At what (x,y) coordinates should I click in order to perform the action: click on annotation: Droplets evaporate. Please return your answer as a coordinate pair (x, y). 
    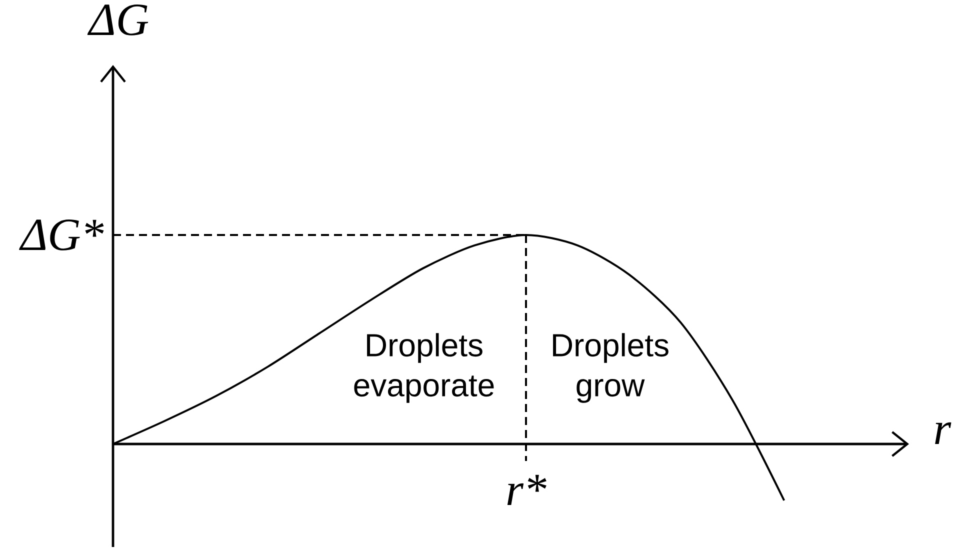
    Looking at the image, I should click on (424, 368).